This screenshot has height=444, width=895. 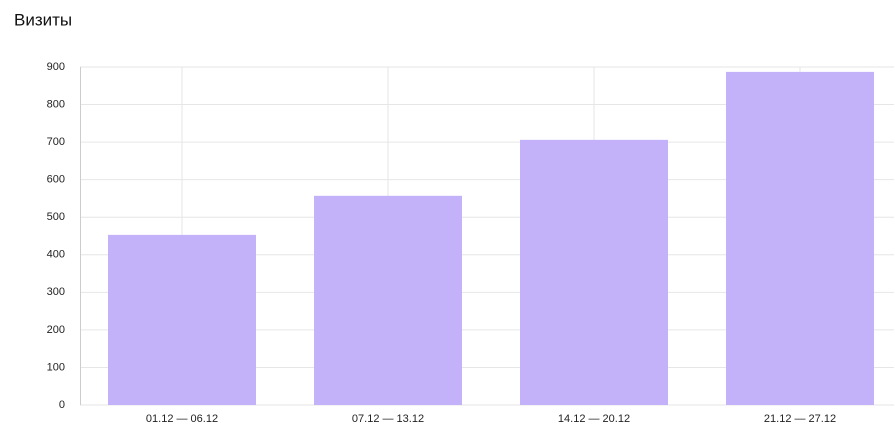 What do you see at coordinates (594, 419) in the screenshot?
I see `x-tick-label: 14.12 — 20.12` at bounding box center [594, 419].